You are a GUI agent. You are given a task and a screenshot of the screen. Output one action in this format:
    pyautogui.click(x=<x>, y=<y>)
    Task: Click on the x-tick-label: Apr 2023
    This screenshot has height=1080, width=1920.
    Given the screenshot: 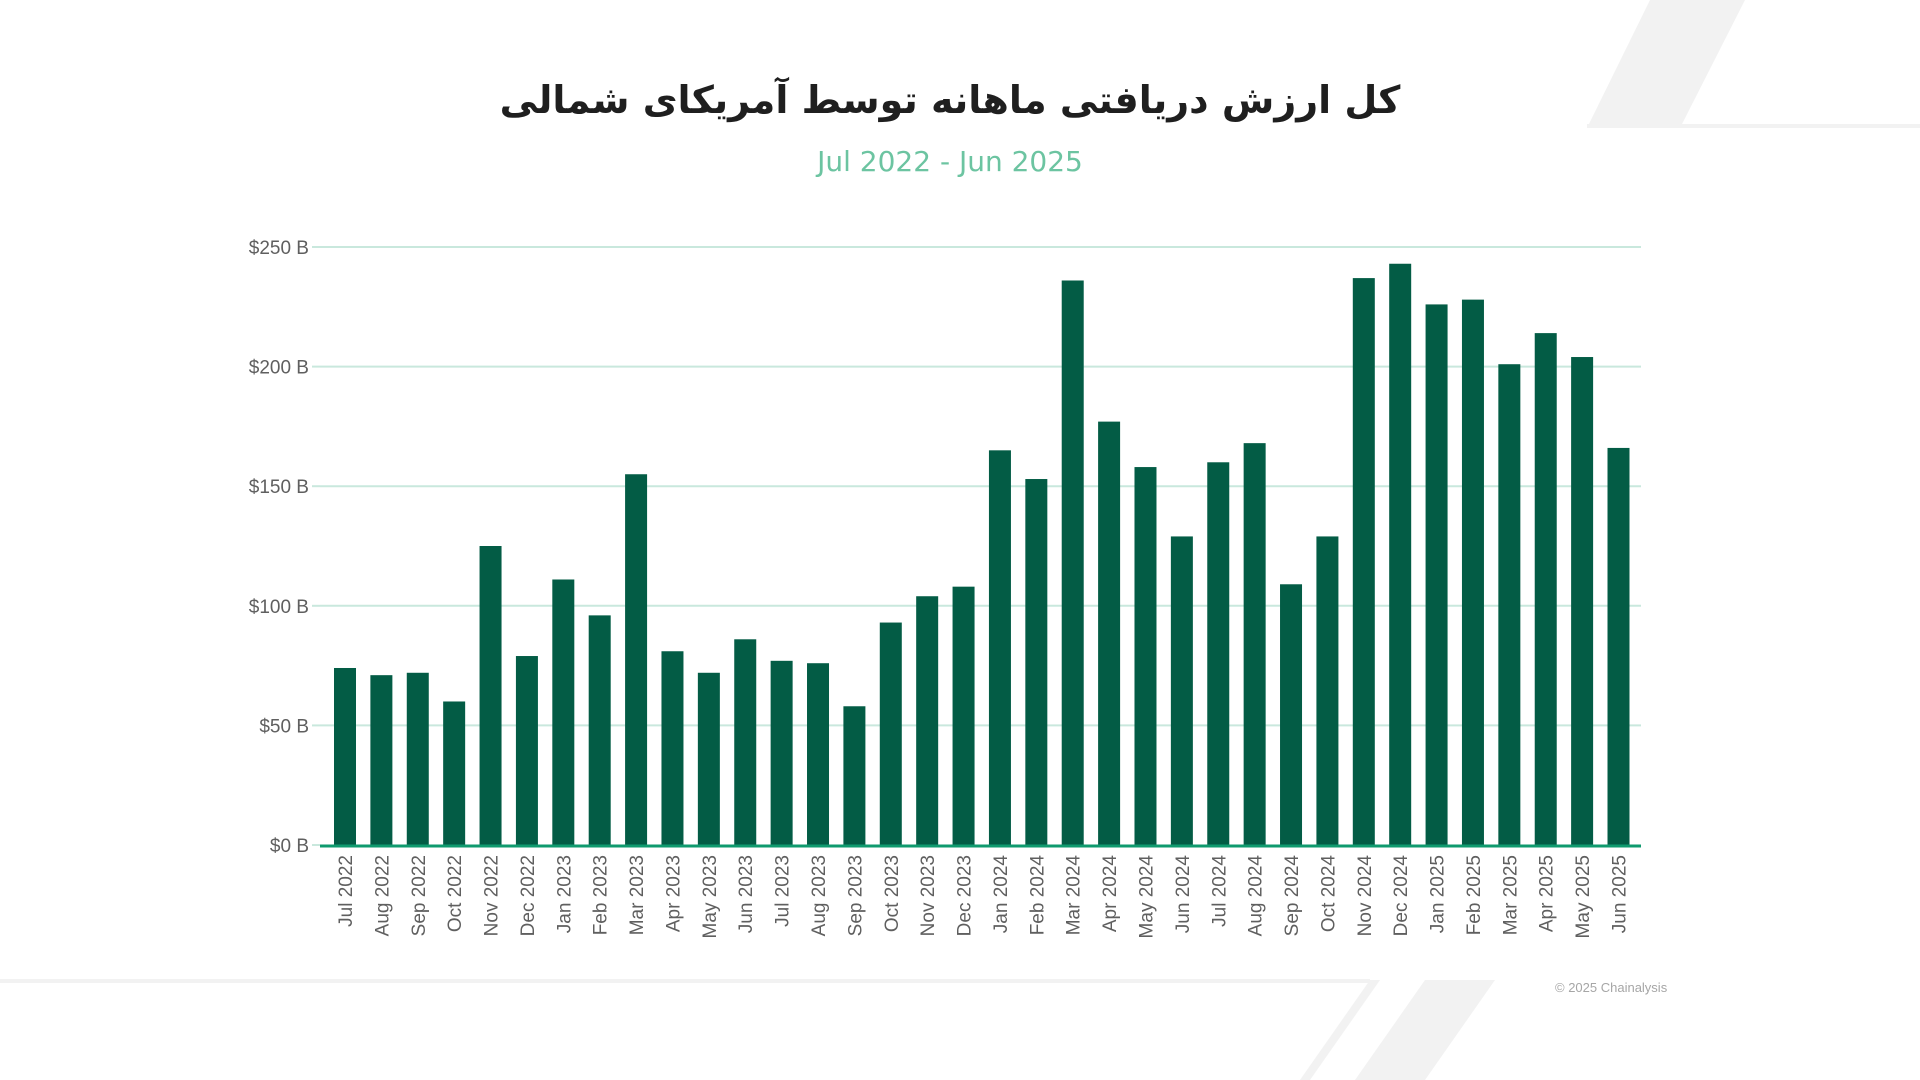 What is the action you would take?
    pyautogui.click(x=673, y=893)
    